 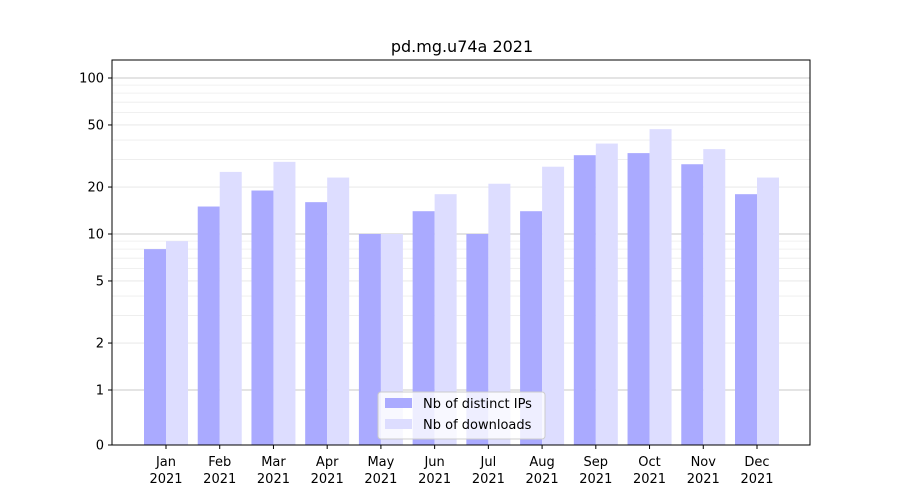 What do you see at coordinates (488, 462) in the screenshot?
I see `x-tick-label-month: Jul` at bounding box center [488, 462].